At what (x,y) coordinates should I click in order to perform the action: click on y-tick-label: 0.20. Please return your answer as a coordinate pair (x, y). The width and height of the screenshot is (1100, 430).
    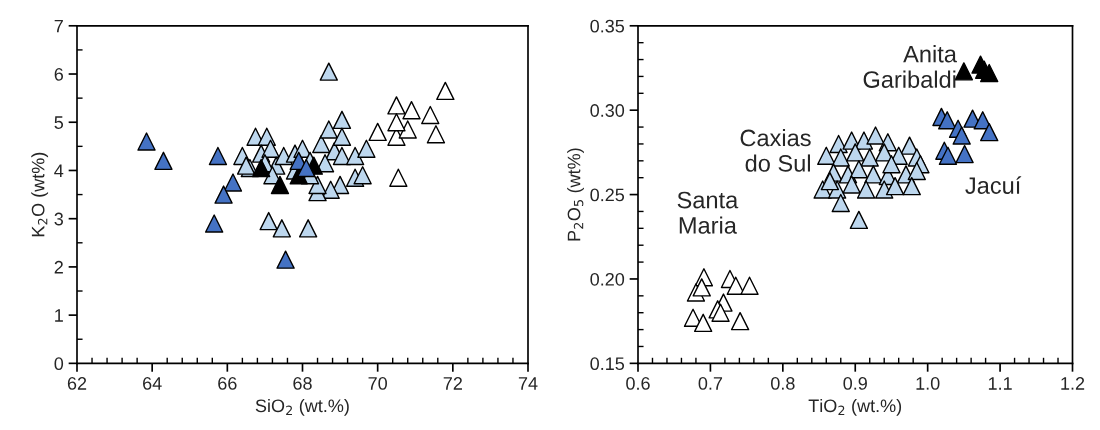
    Looking at the image, I should click on (607, 279).